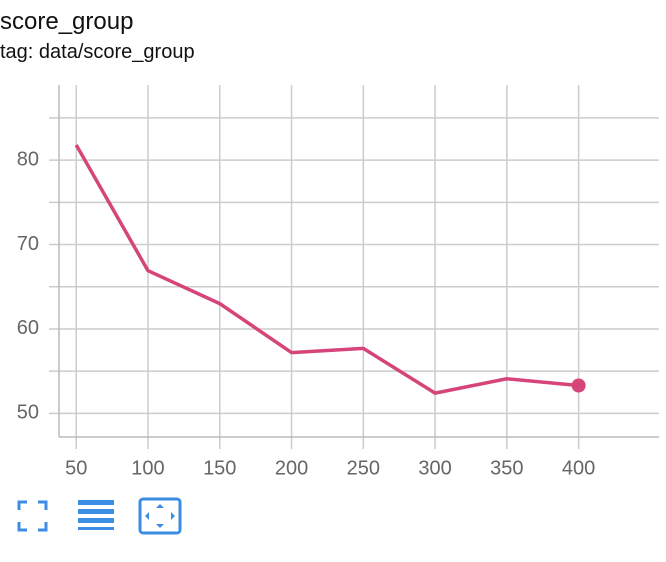  Describe the element at coordinates (76, 468) in the screenshot. I see `x-tick-label: 50` at that location.